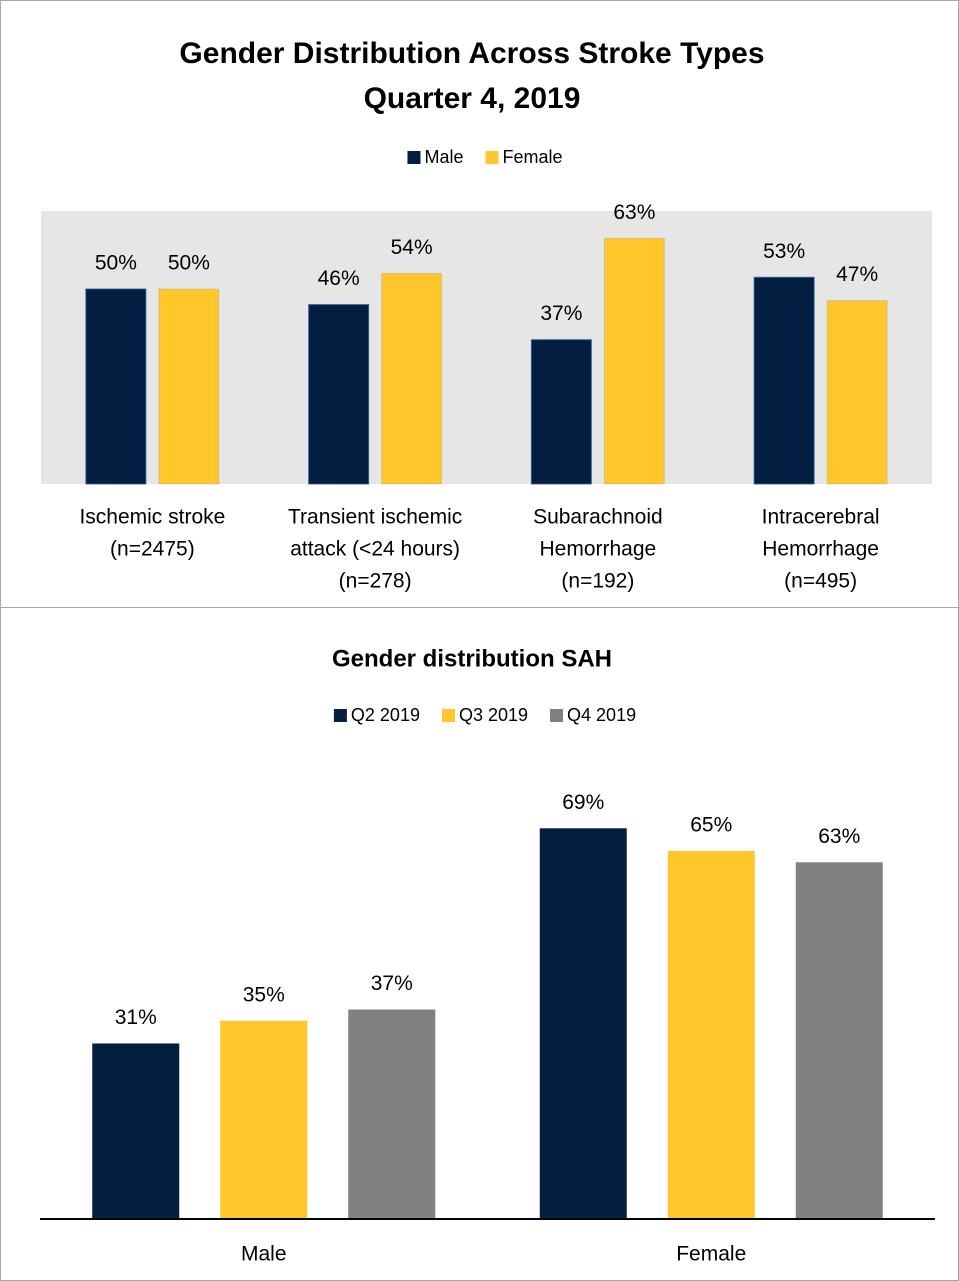 This screenshot has width=959, height=1281. I want to click on legend-label: Q2 2019, so click(385, 715).